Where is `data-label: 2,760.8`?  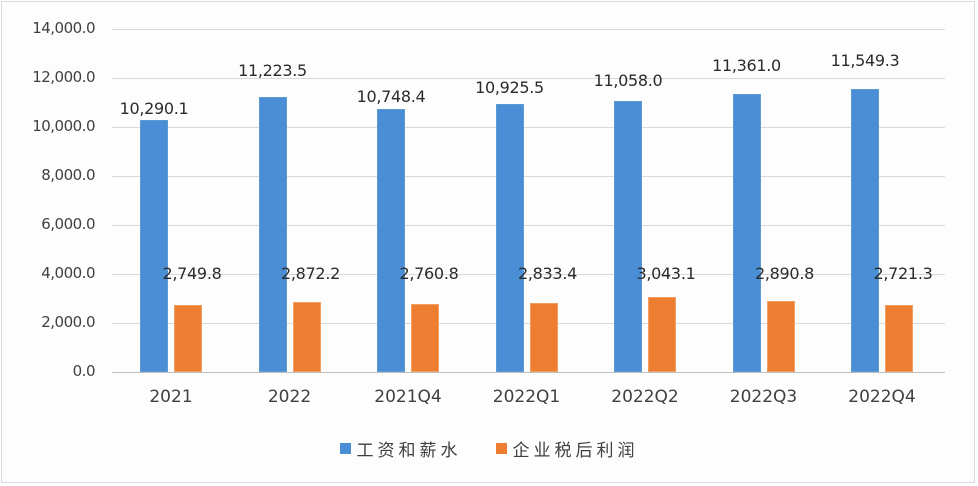
data-label: 2,760.8 is located at coordinates (429, 273).